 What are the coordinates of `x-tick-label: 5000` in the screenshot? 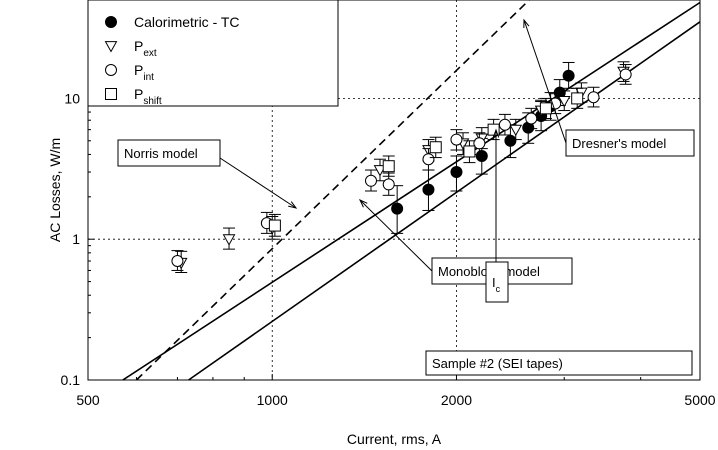 It's located at (699, 400).